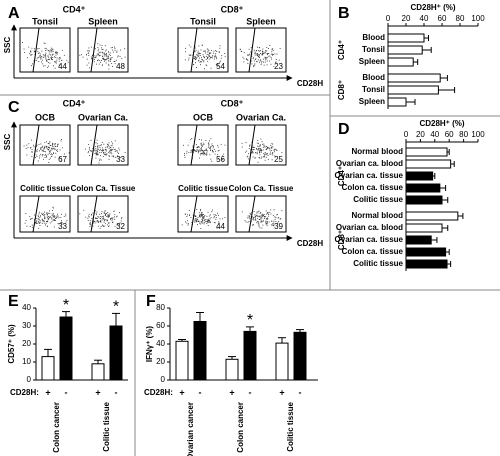  I want to click on plot-label: Colitic tissue, so click(45, 188).